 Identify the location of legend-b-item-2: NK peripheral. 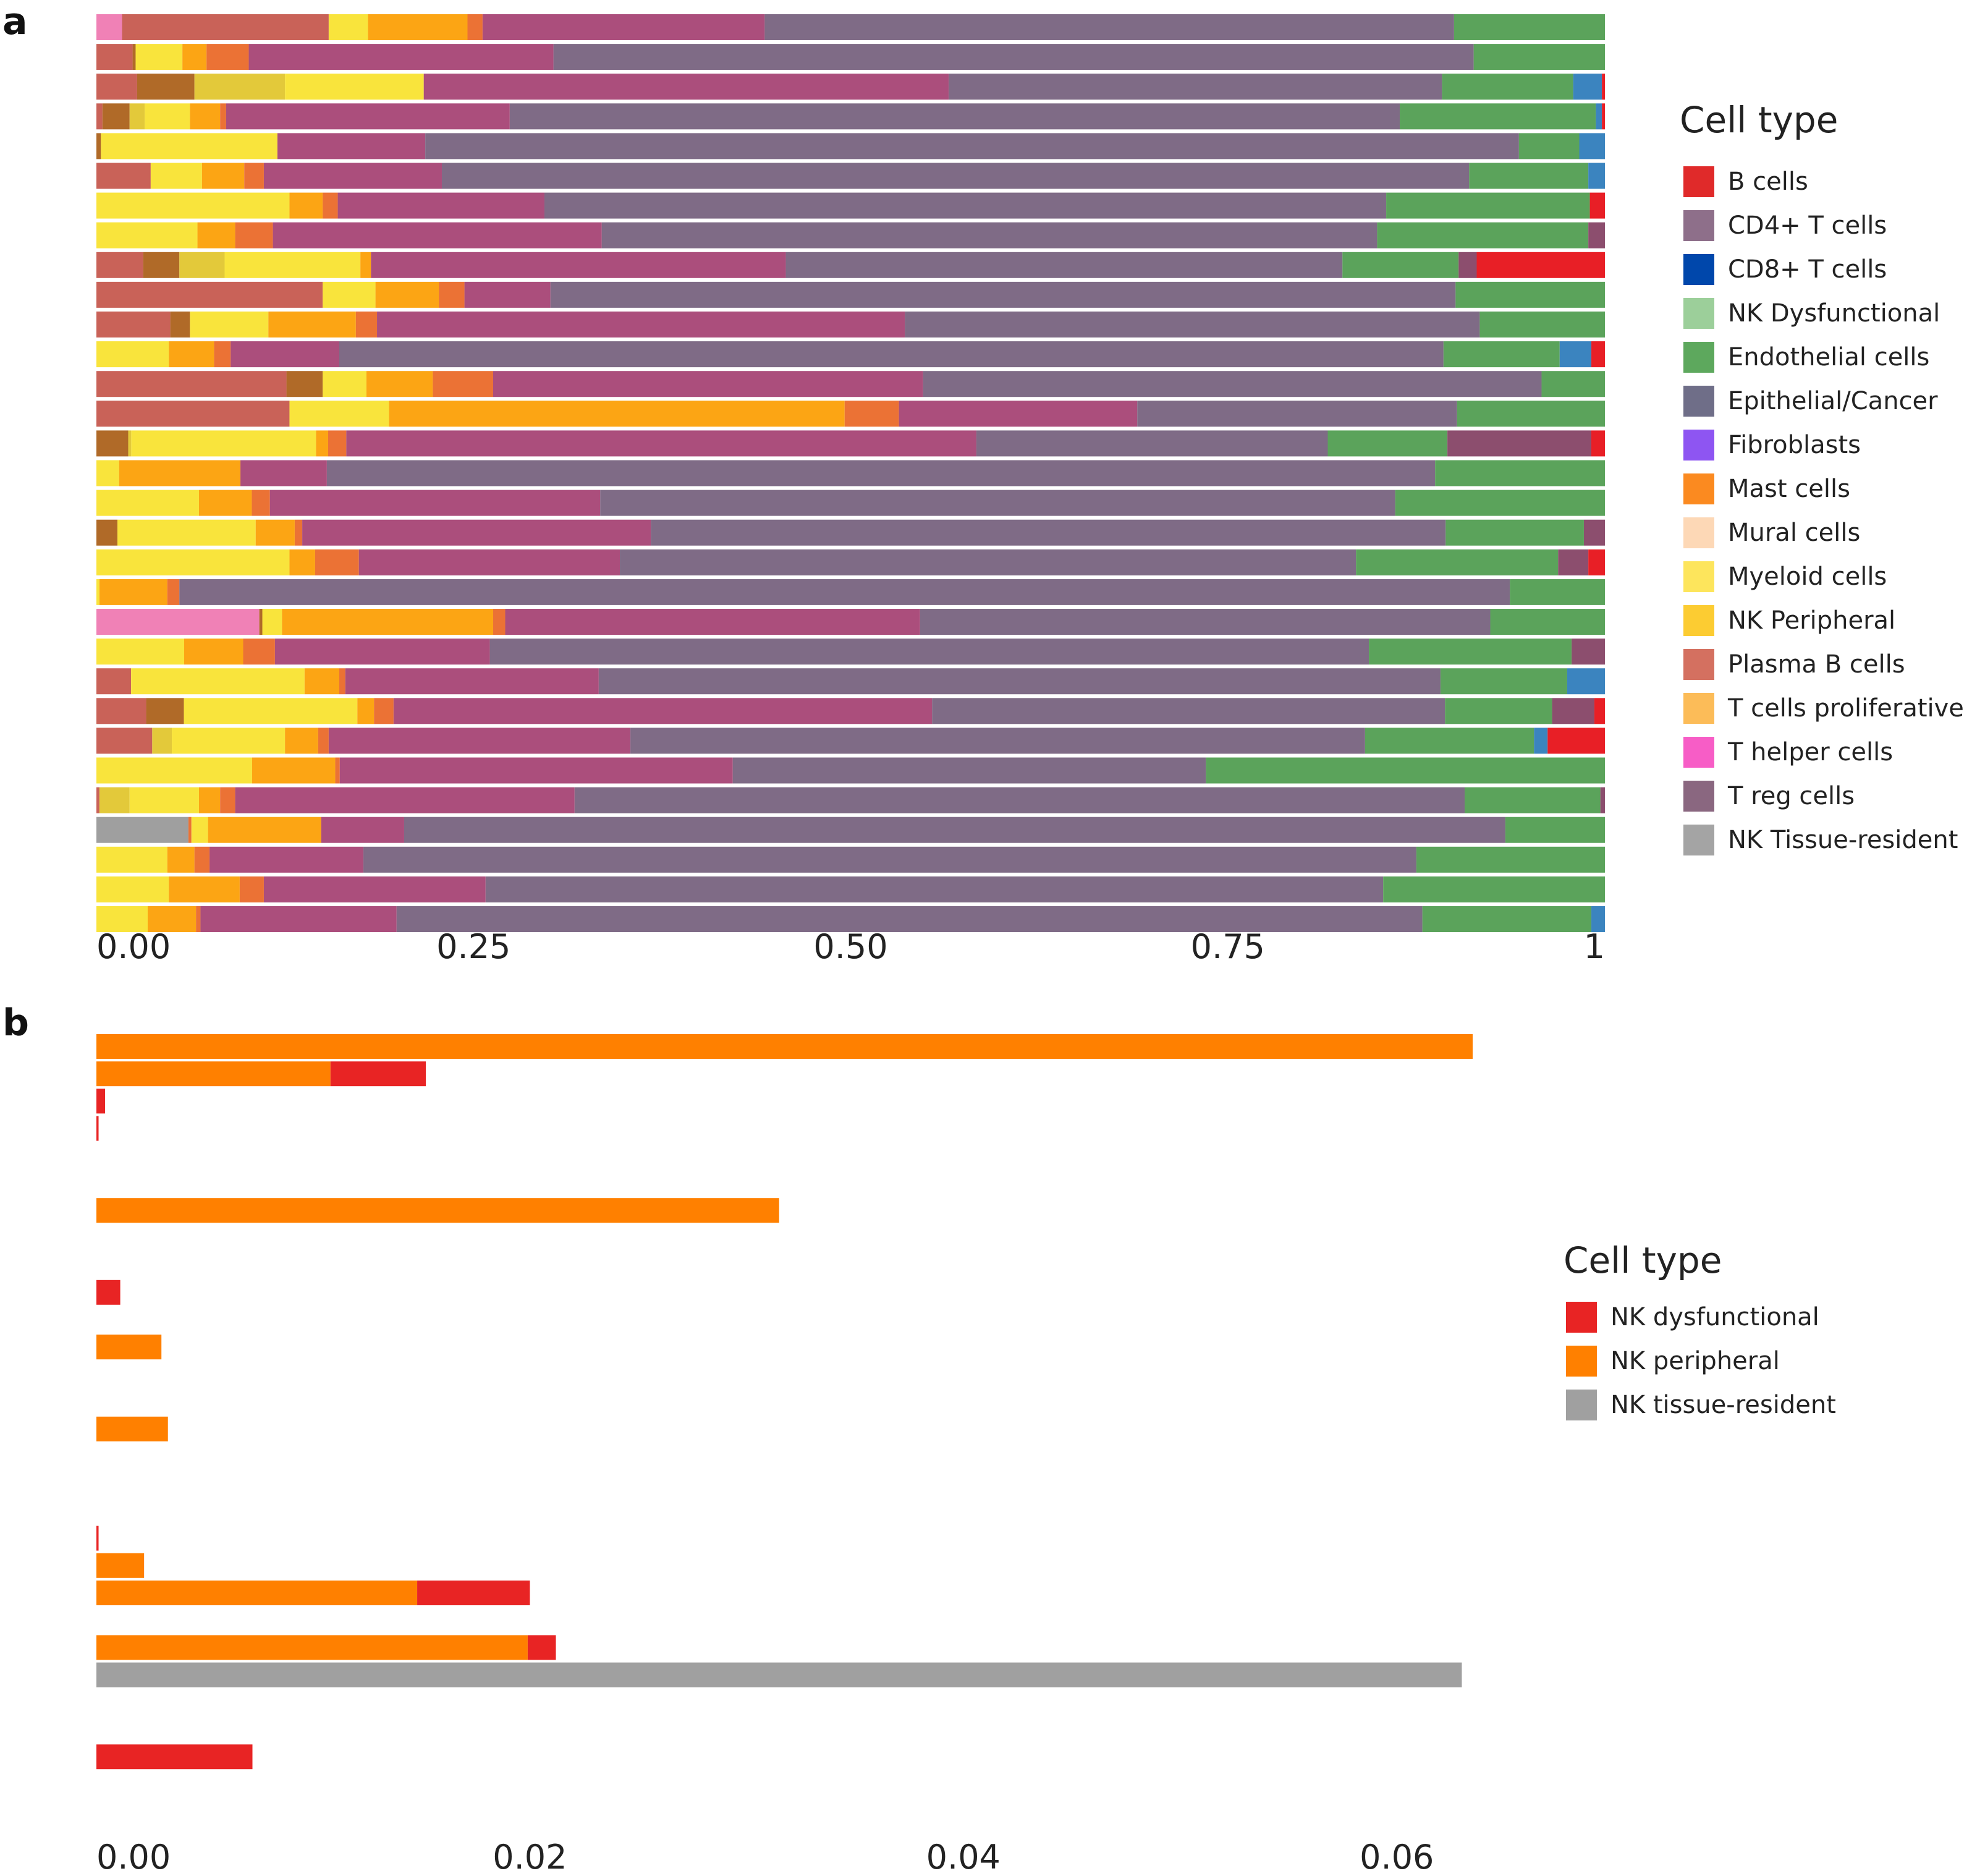
(1673, 1361).